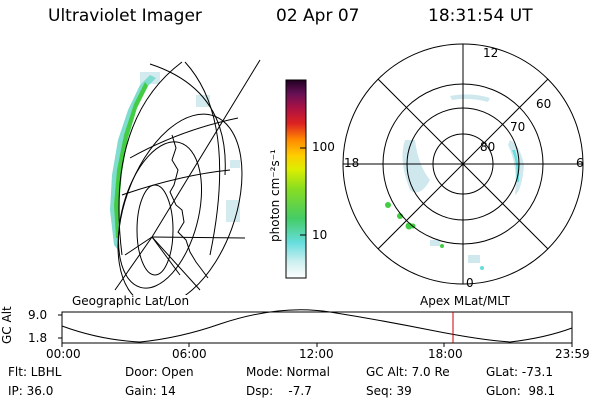 Image resolution: width=600 pixels, height=400 pixels. I want to click on mode-value: Mode: Normal, so click(288, 372).